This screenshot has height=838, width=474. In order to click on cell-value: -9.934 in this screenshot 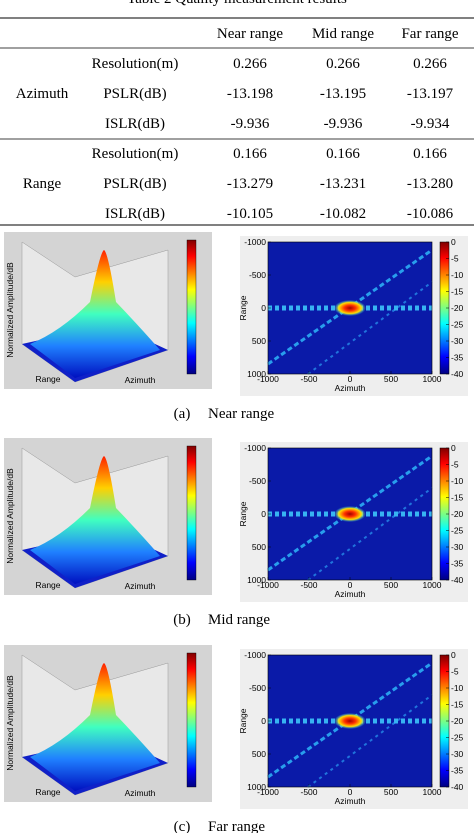, I will do `click(430, 124)`.